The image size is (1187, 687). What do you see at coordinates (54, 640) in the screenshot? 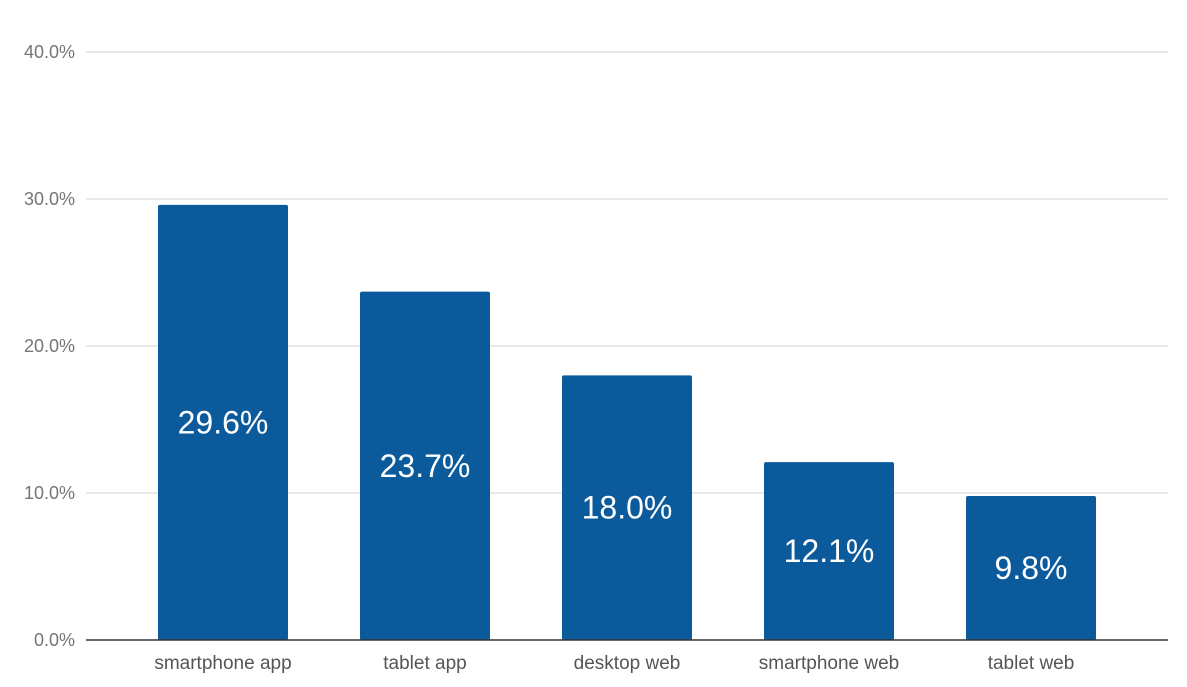
I see `y-tick-label: 0.0%` at bounding box center [54, 640].